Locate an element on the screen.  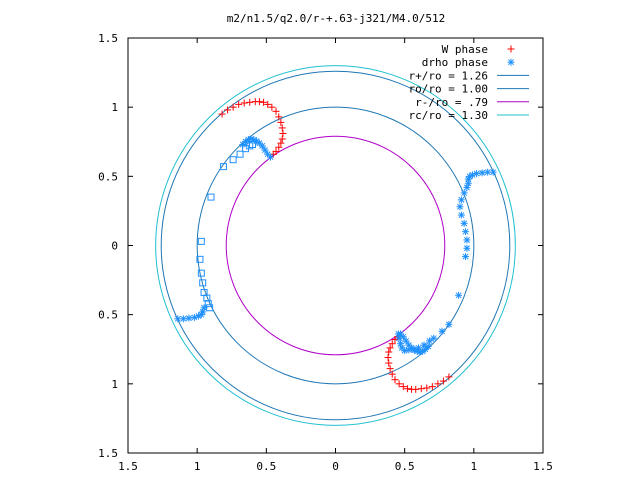
legend-label: rc/ro = 1.30 is located at coordinates (448, 115).